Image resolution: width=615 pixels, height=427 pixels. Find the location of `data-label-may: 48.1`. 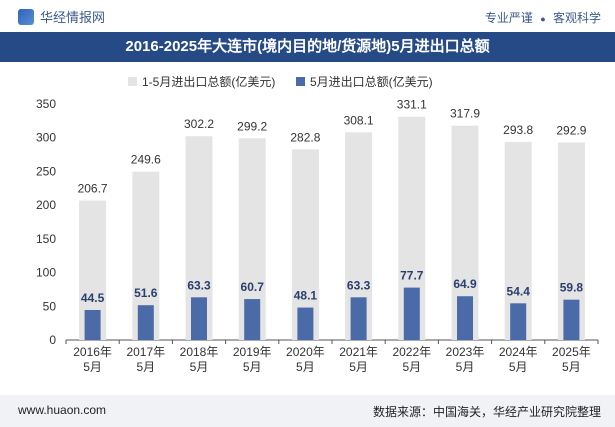

data-label-may: 48.1 is located at coordinates (306, 296).